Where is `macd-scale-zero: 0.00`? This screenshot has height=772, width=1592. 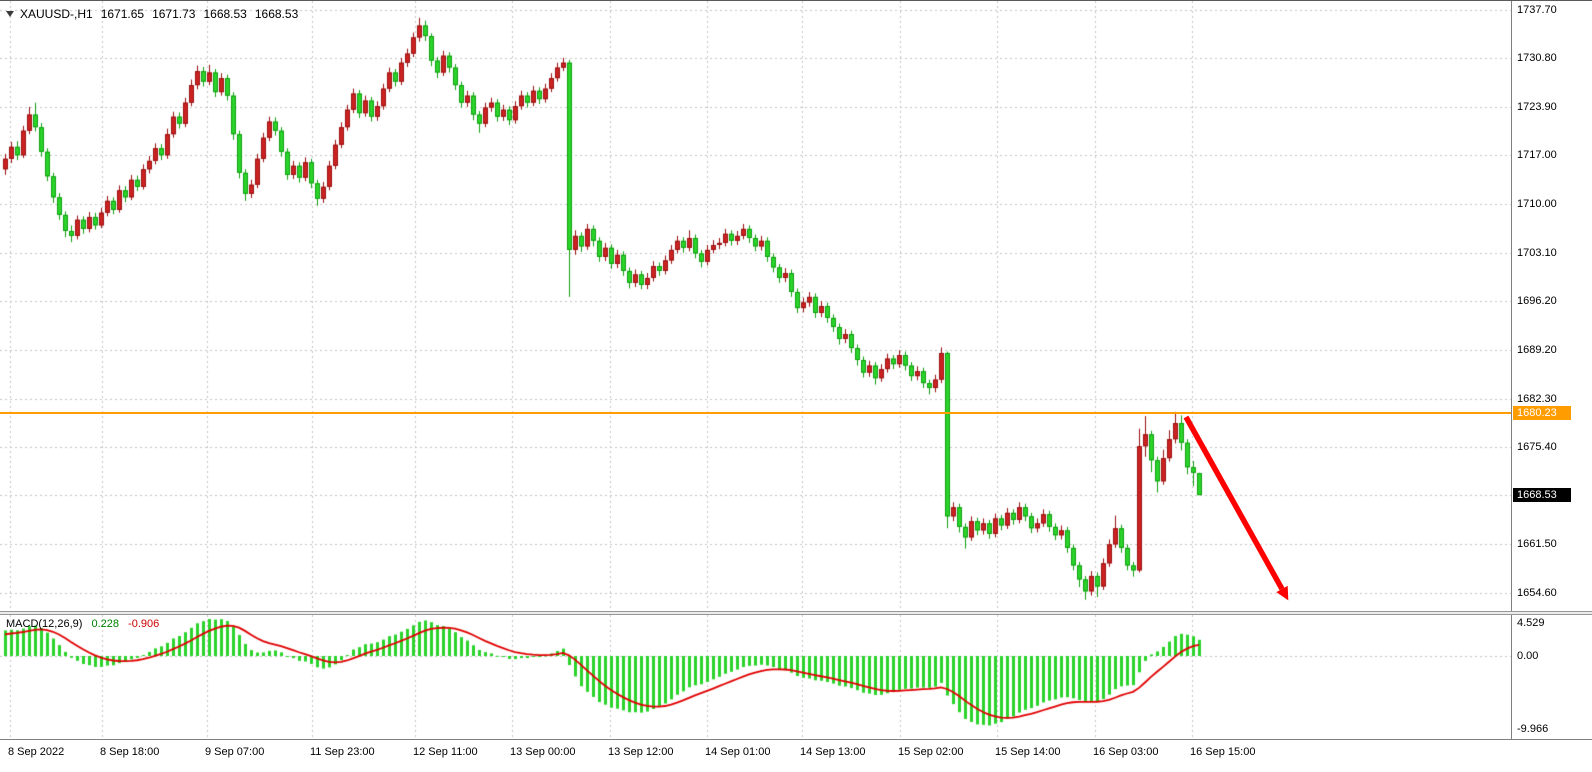
macd-scale-zero: 0.00 is located at coordinates (1528, 656).